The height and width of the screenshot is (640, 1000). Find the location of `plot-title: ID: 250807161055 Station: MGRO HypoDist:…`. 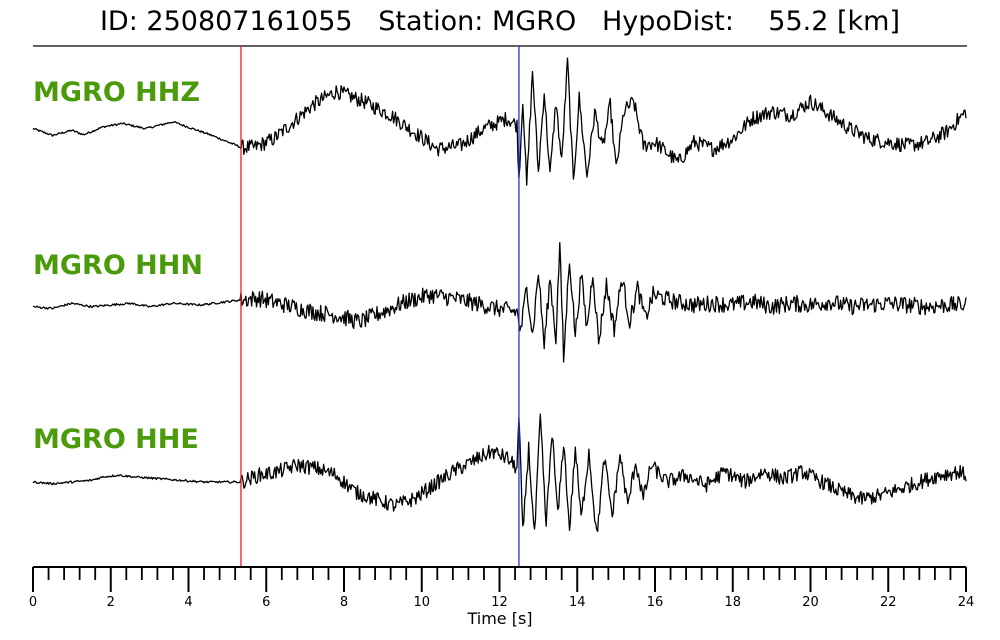

plot-title: ID: 250807161055 Station: MGRO HypoDist:… is located at coordinates (500, 21).